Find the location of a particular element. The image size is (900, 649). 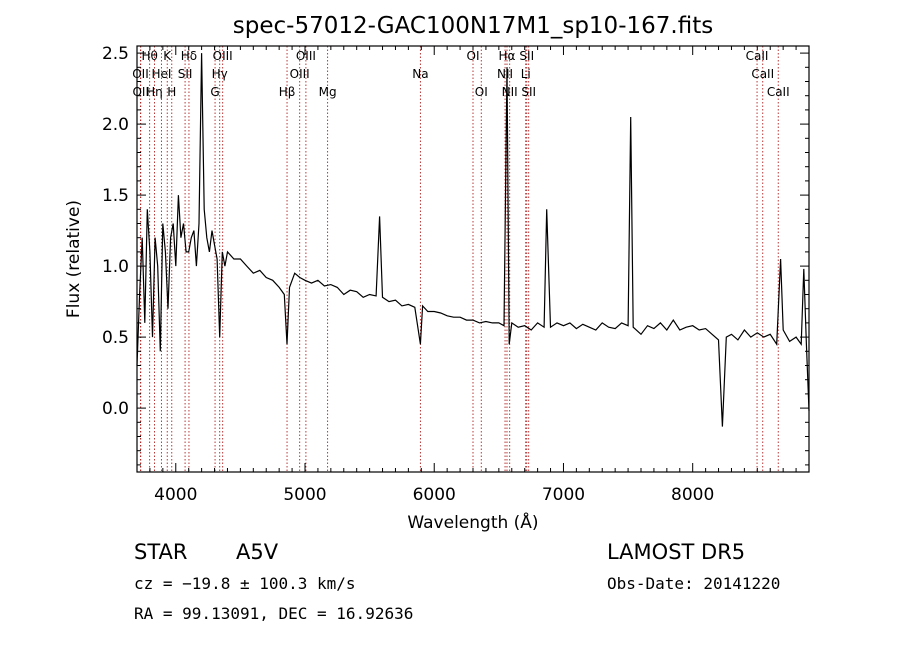

x-tick-label: 7000 is located at coordinates (563, 495).